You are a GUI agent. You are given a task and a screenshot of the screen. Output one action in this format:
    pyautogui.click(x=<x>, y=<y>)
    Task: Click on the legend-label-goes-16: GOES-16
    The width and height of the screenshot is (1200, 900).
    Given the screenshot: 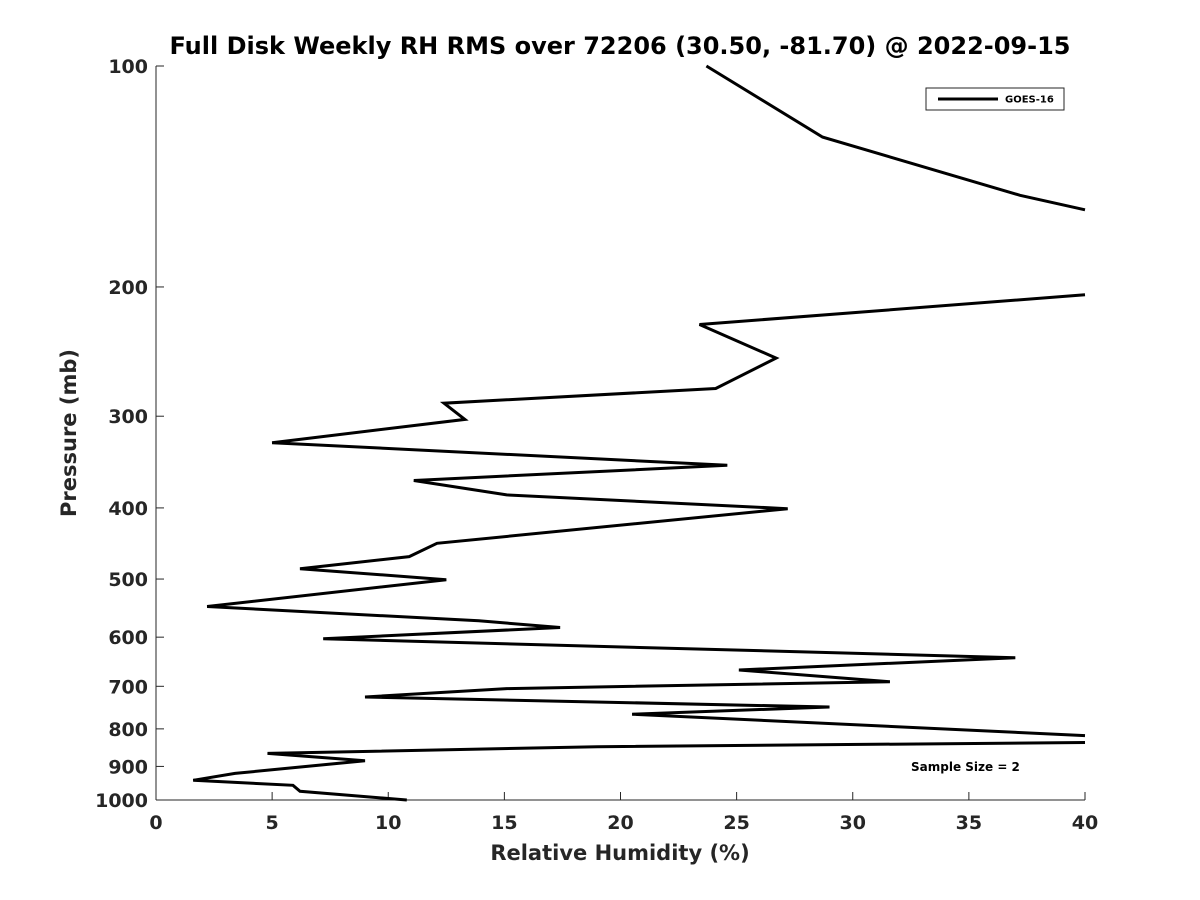 What is the action you would take?
    pyautogui.click(x=1029, y=100)
    